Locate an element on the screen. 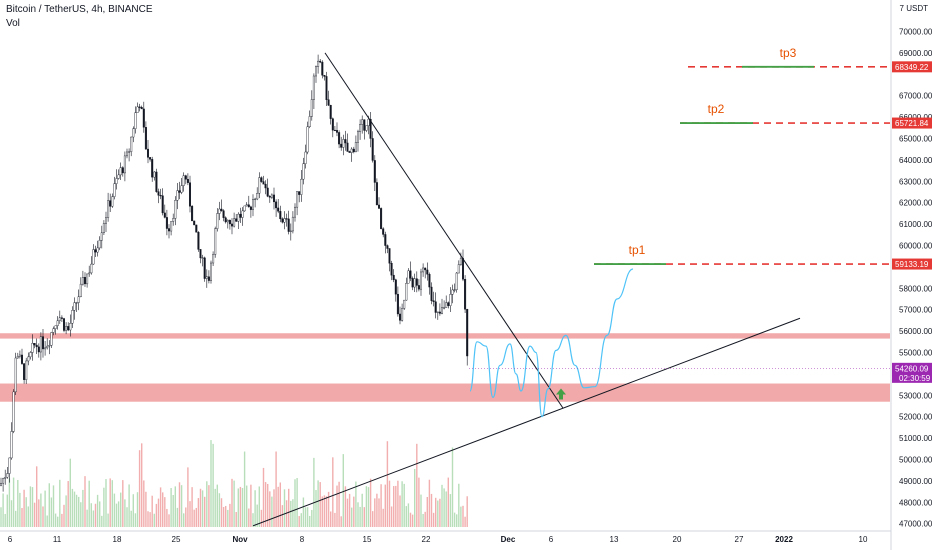 This screenshot has width=932, height=550. time-axis: 6 11 18 25 Nov 8 15 22 Dec 6 13 20 27 2022 10 is located at coordinates (445, 537).